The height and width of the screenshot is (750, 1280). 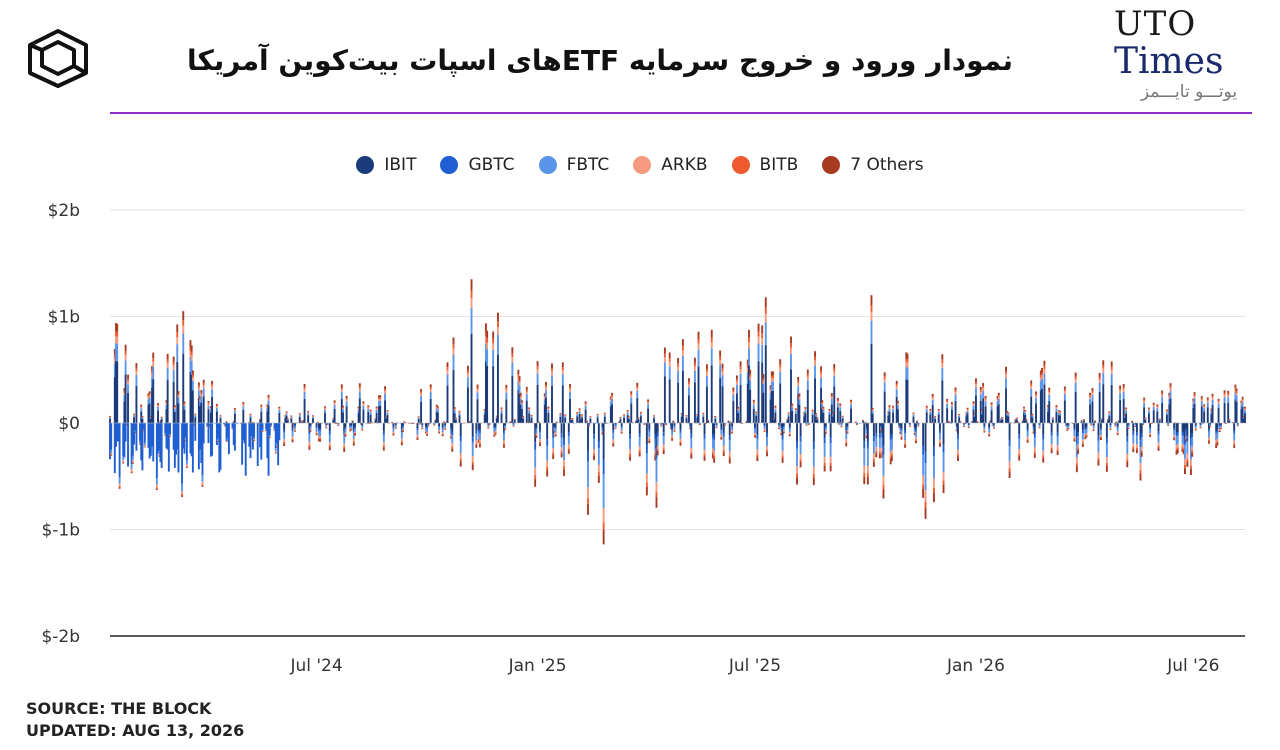 What do you see at coordinates (764, 165) in the screenshot?
I see `legend-item: BITB` at bounding box center [764, 165].